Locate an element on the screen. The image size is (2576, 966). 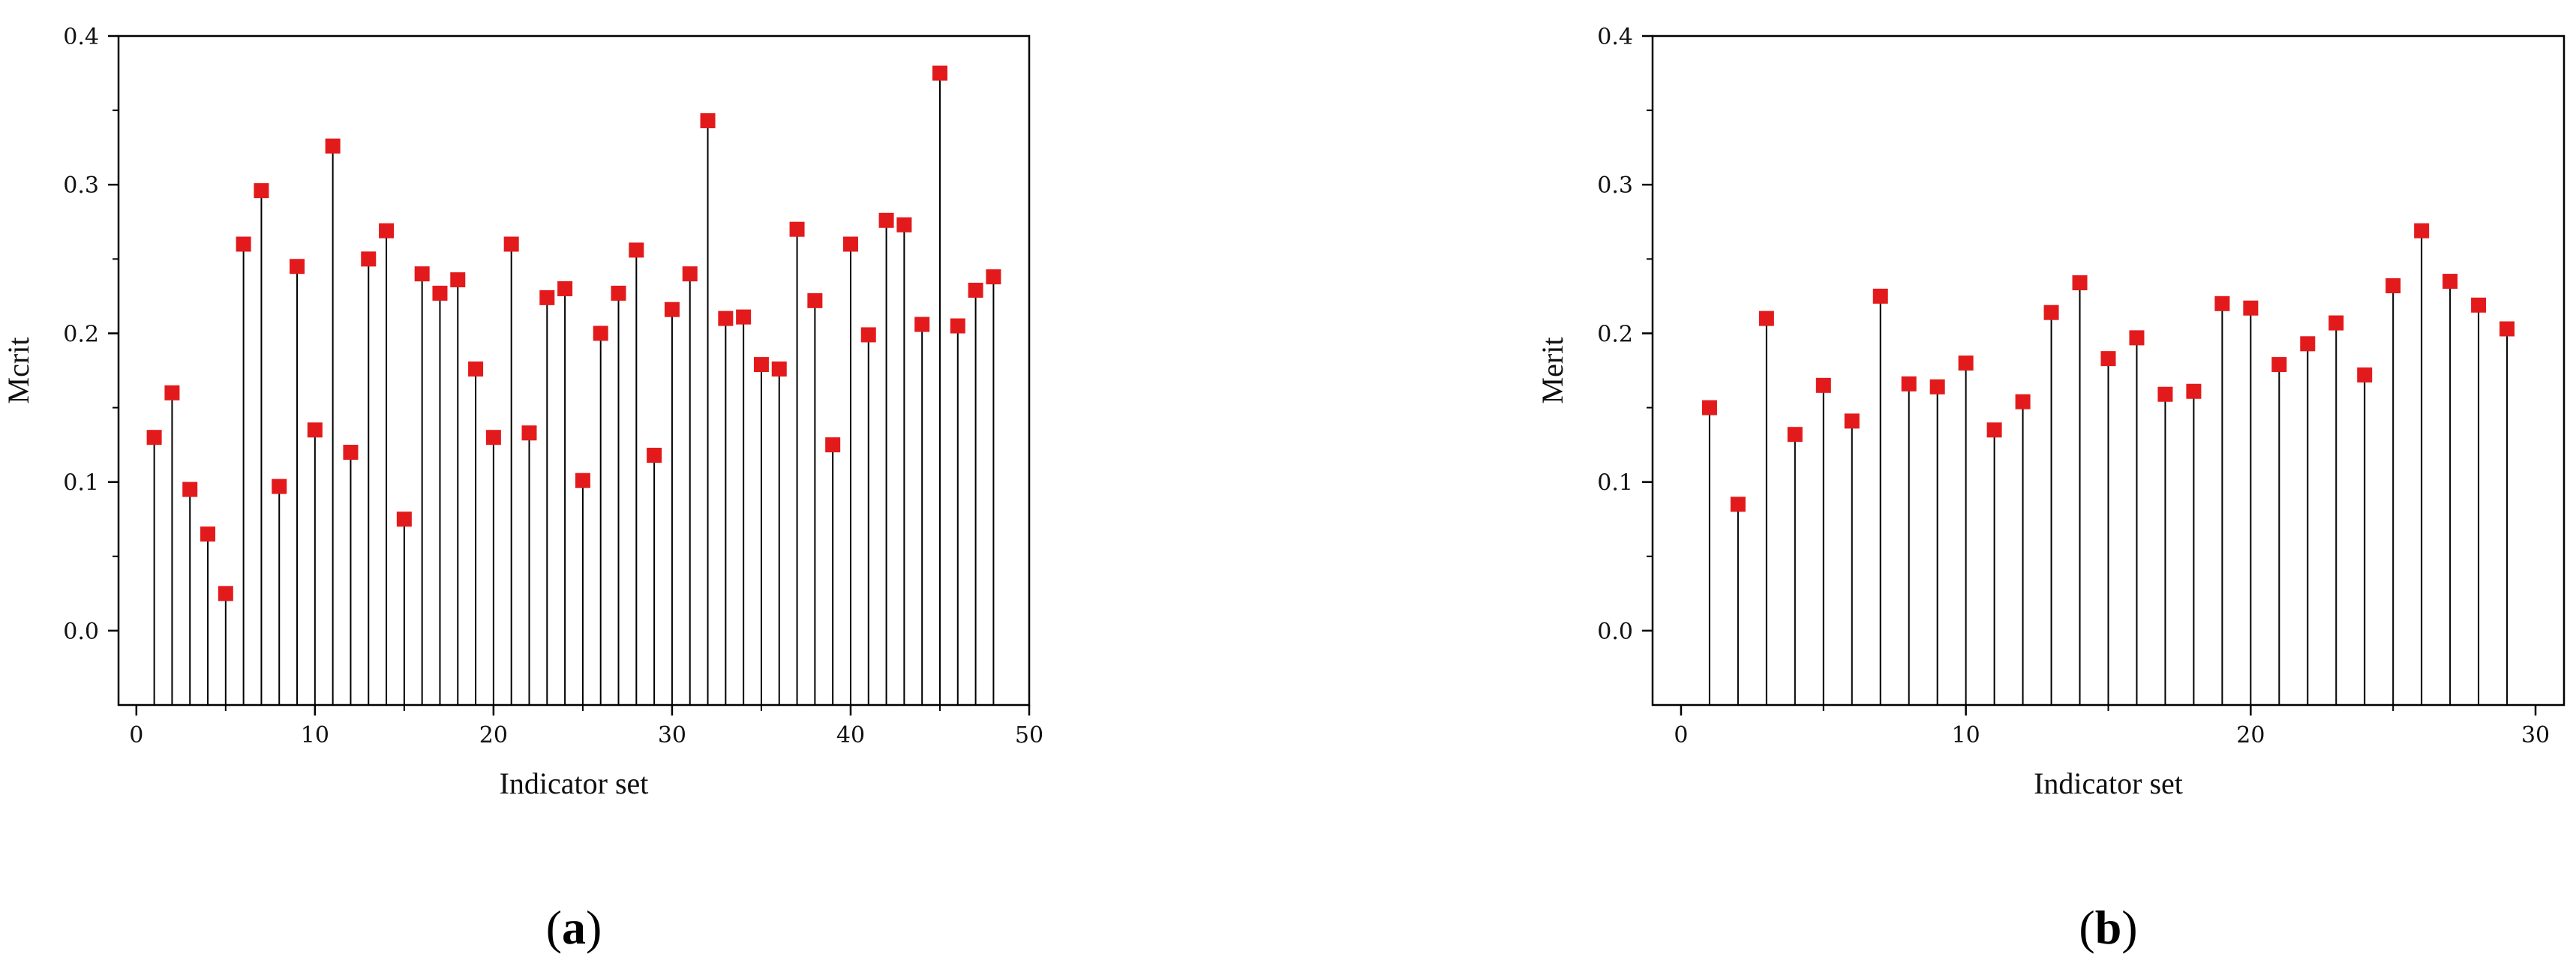
panel-letter: a is located at coordinates (574, 927).